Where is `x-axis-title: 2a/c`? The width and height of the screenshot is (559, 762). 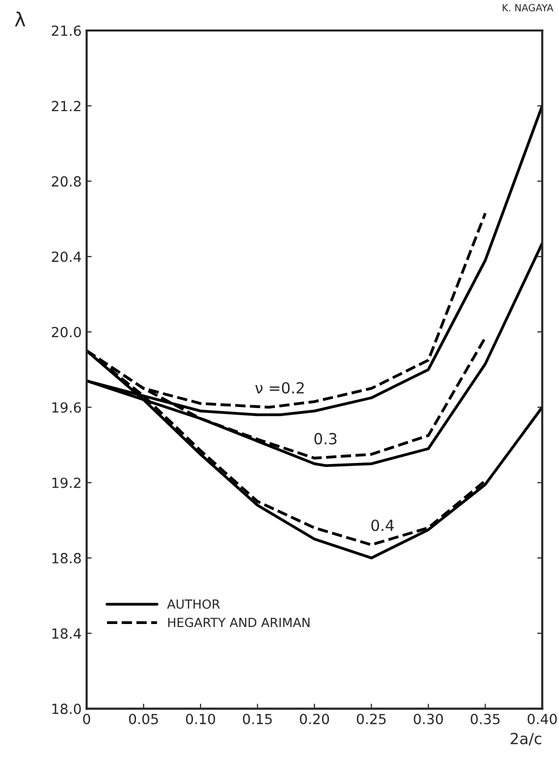 x-axis-title: 2a/c is located at coordinates (526, 739).